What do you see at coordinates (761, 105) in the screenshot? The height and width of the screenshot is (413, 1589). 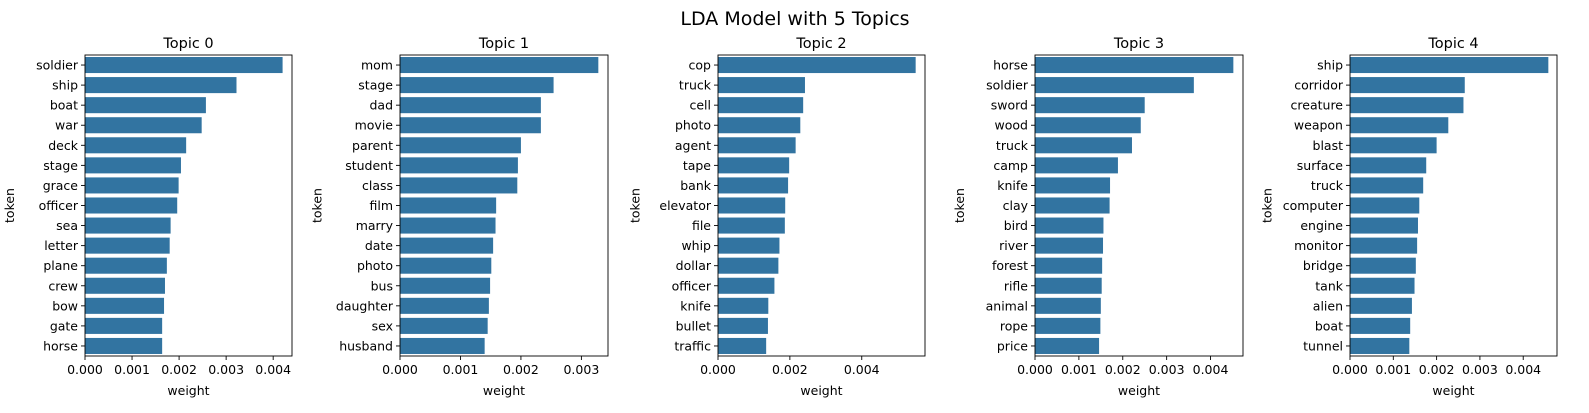 I see `bar-cell` at bounding box center [761, 105].